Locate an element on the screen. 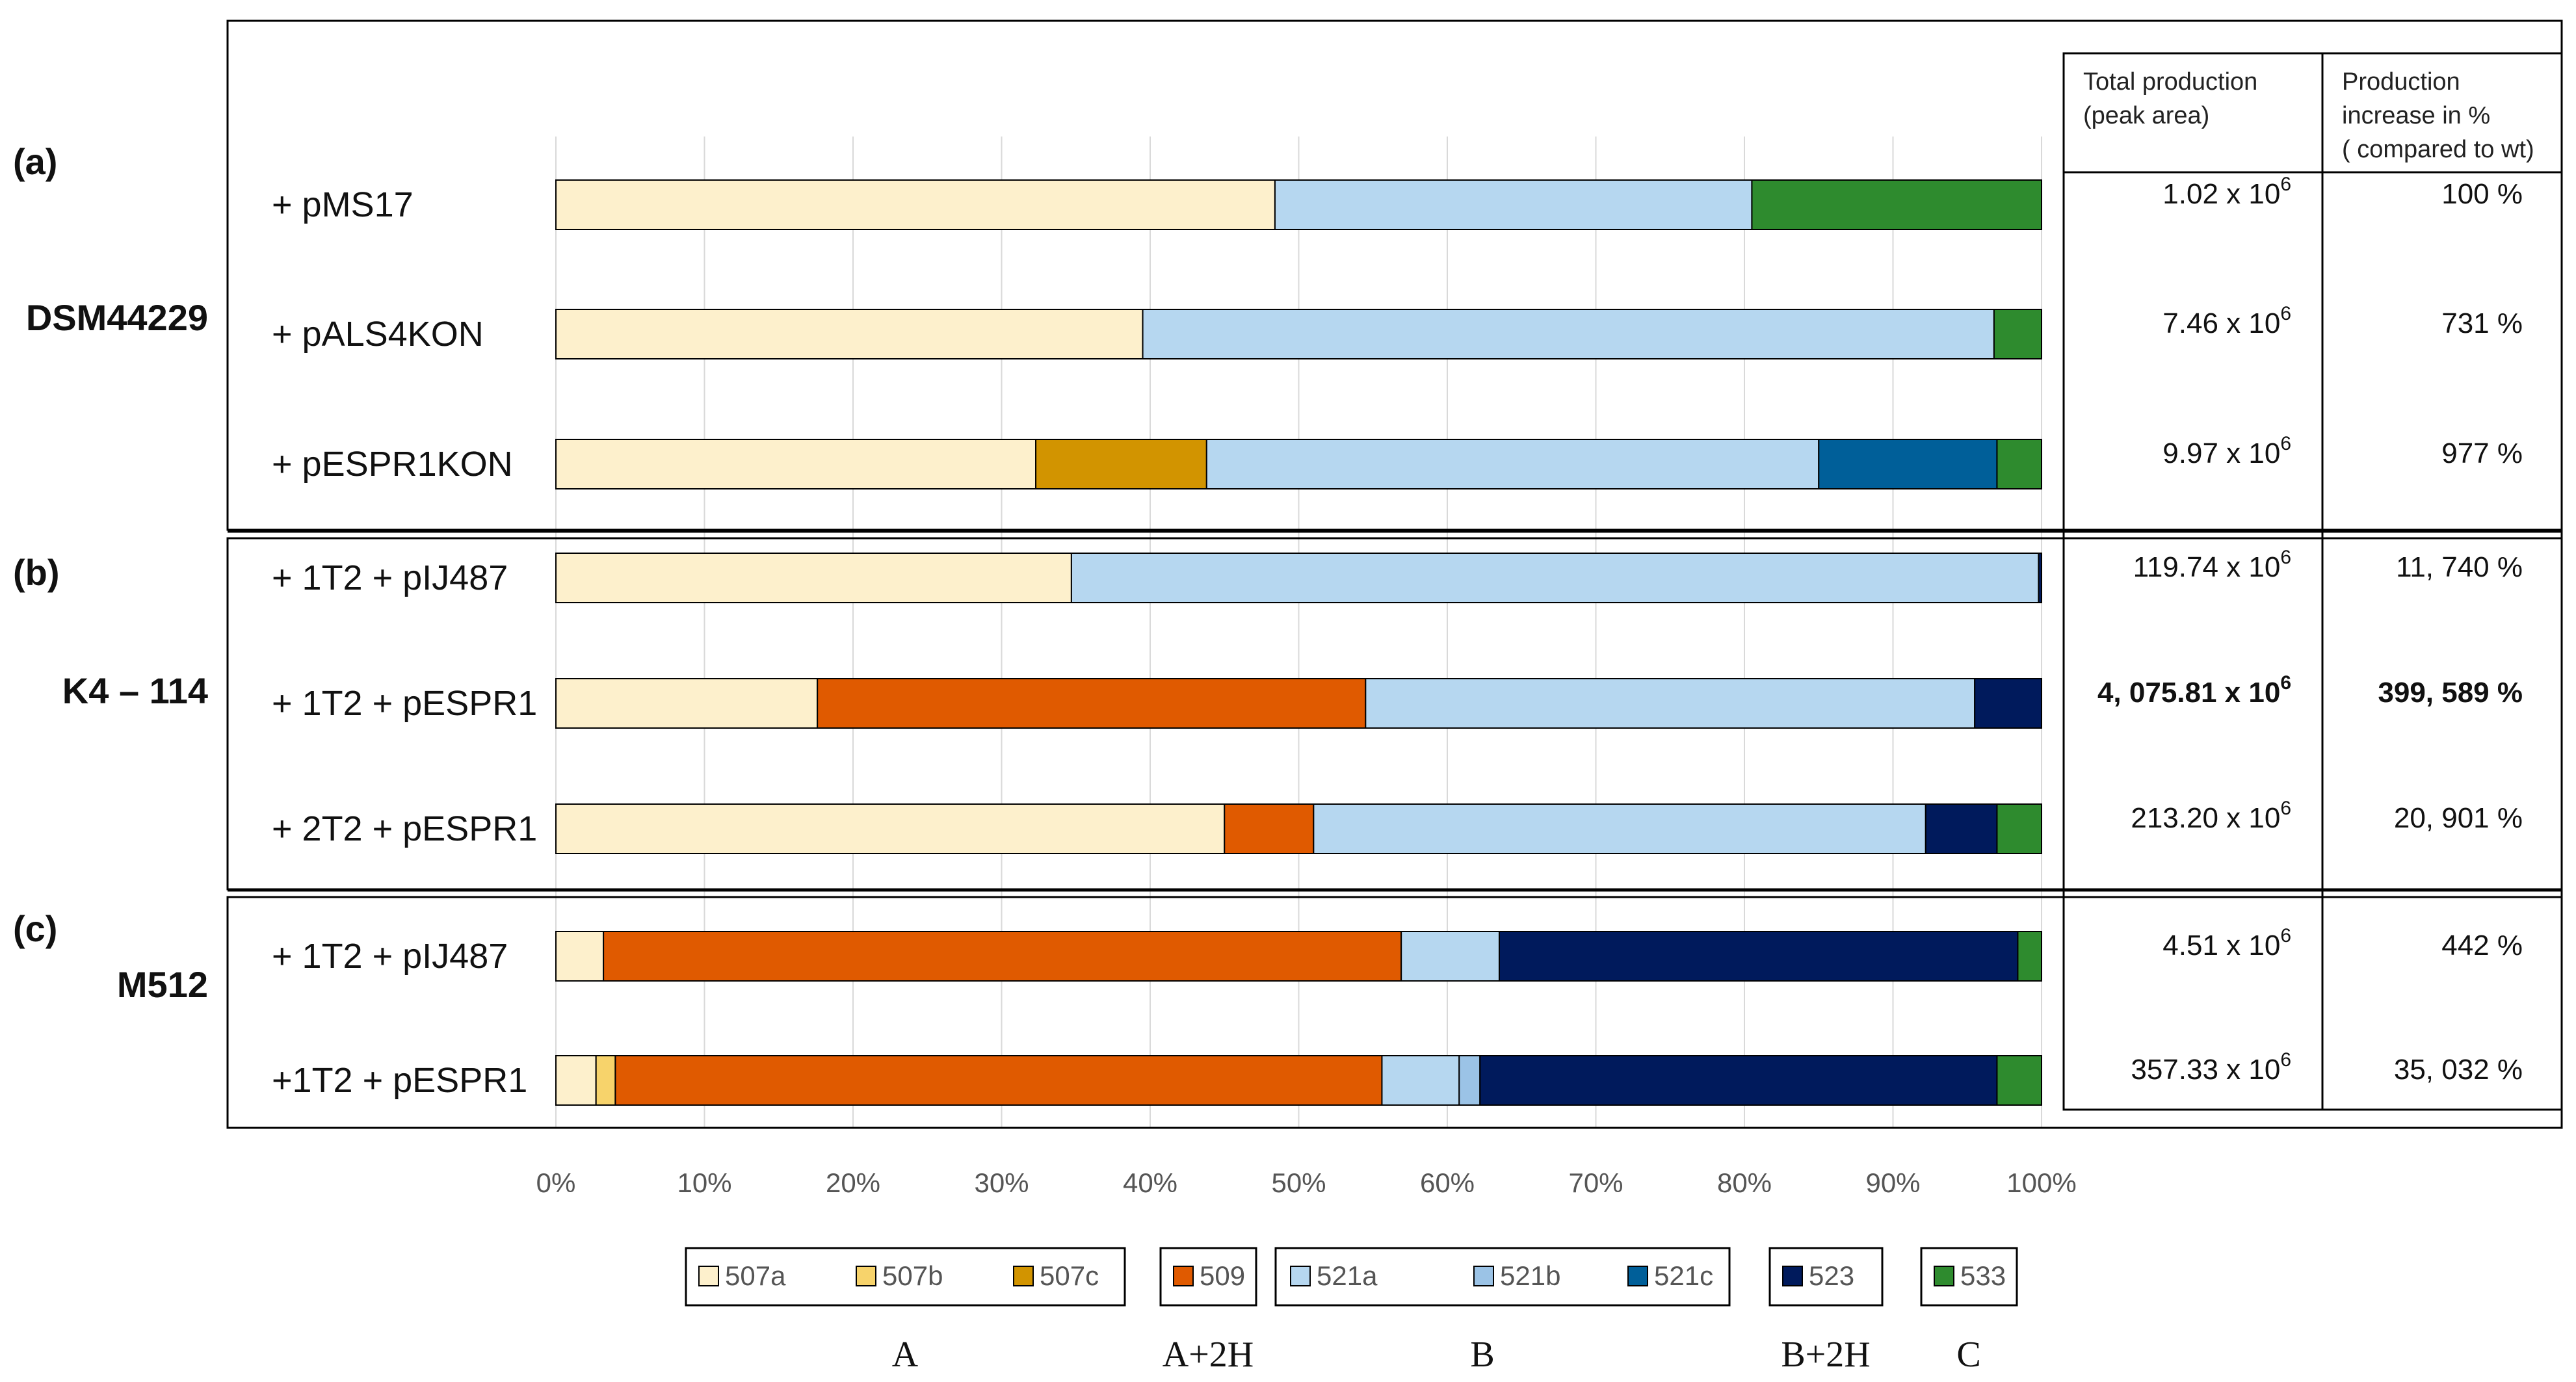 This screenshot has width=2576, height=1382. legend-swatch-507b is located at coordinates (866, 1276).